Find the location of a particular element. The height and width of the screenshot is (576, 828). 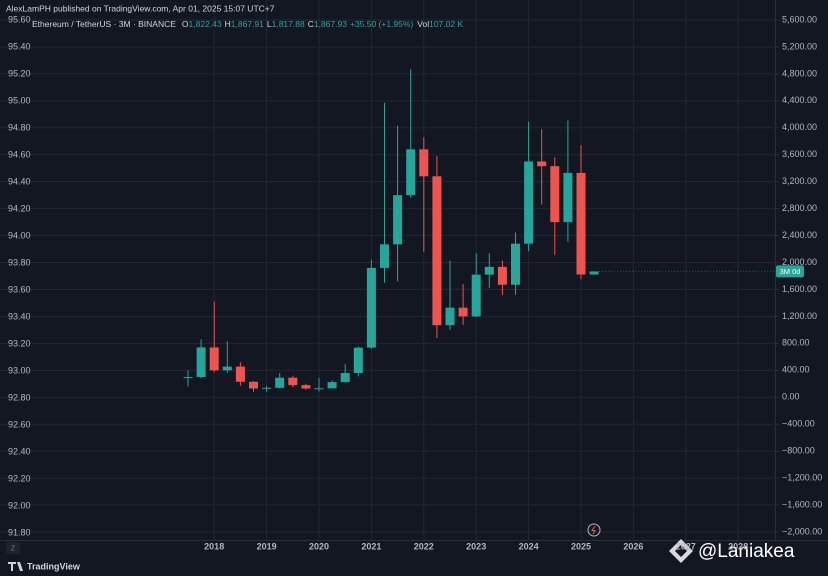

y-tick-label: 1,200.00 is located at coordinates (799, 316).